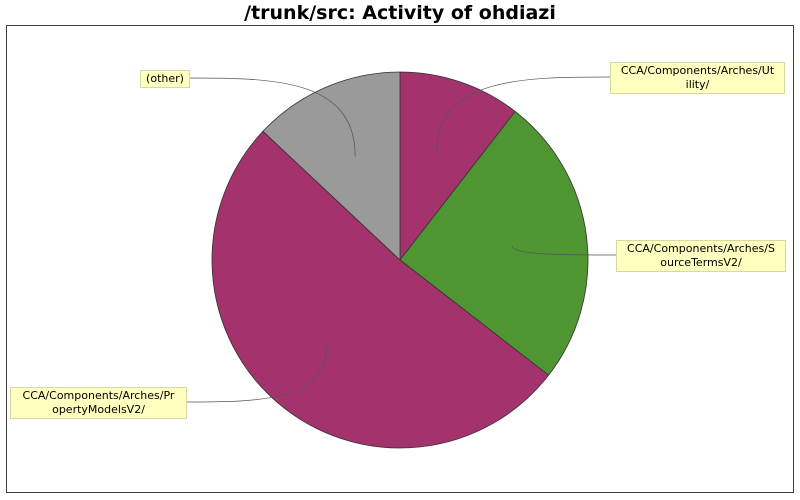  What do you see at coordinates (697, 78) in the screenshot?
I see `slice-label-utility: CCA/Components/Arches/Ut ility/` at bounding box center [697, 78].